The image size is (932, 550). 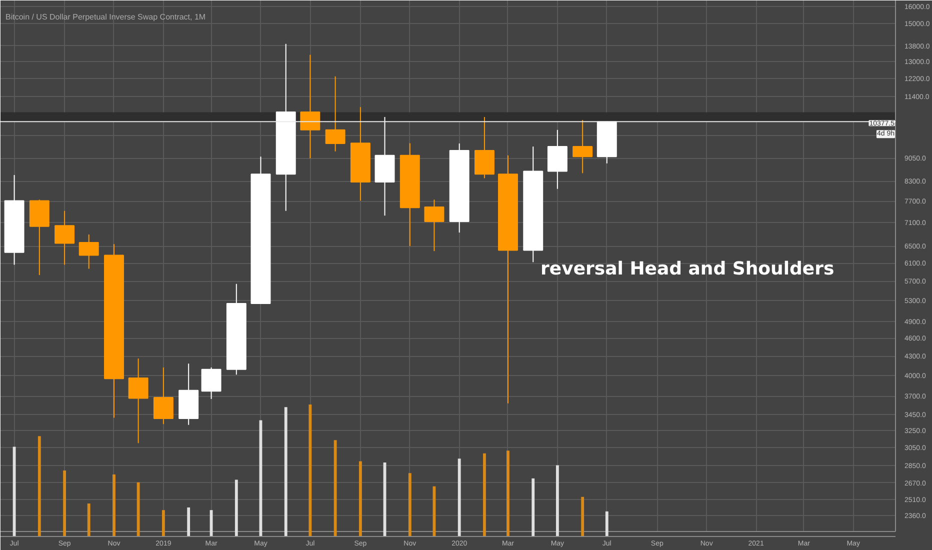 What do you see at coordinates (106, 17) in the screenshot?
I see `text: Bitcoin / US Dollar Perpetual Inverse Swap Contract, 1M` at bounding box center [106, 17].